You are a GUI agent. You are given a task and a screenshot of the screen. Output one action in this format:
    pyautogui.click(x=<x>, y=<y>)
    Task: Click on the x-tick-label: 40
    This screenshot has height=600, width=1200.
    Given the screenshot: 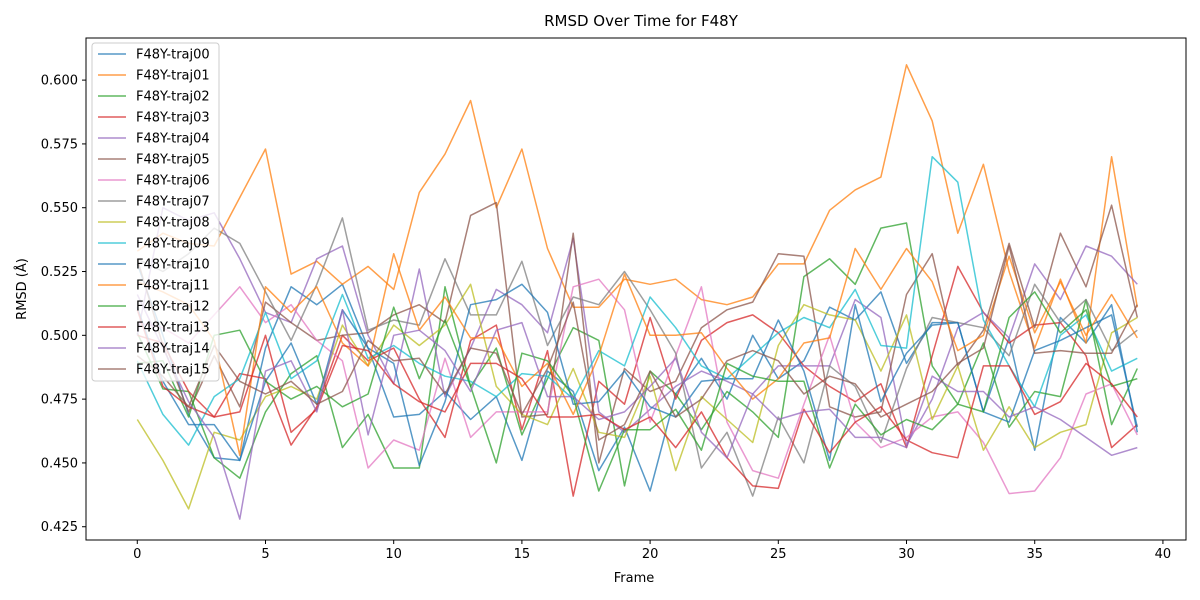 What is the action you would take?
    pyautogui.click(x=1163, y=554)
    